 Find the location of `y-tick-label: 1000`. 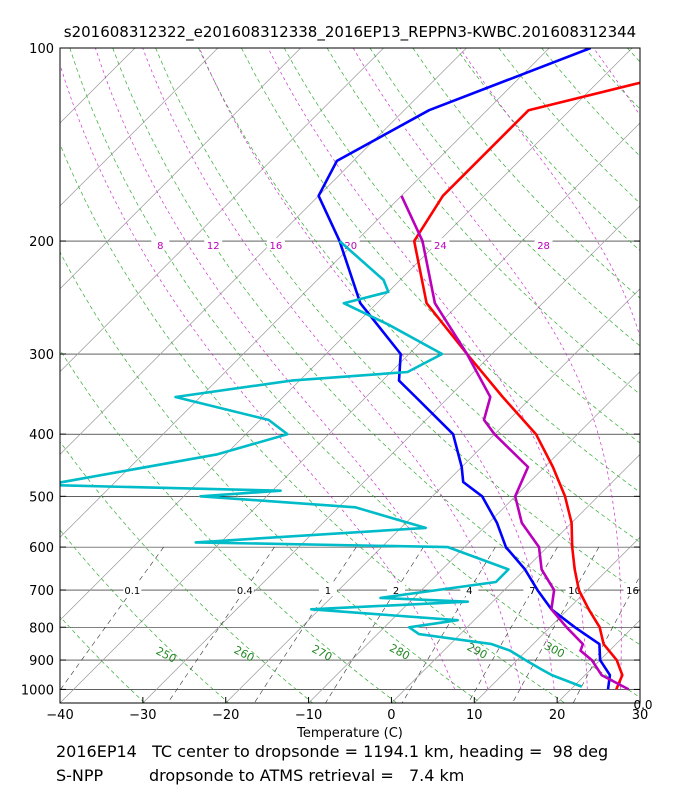

y-tick-label: 1000 is located at coordinates (37, 690).